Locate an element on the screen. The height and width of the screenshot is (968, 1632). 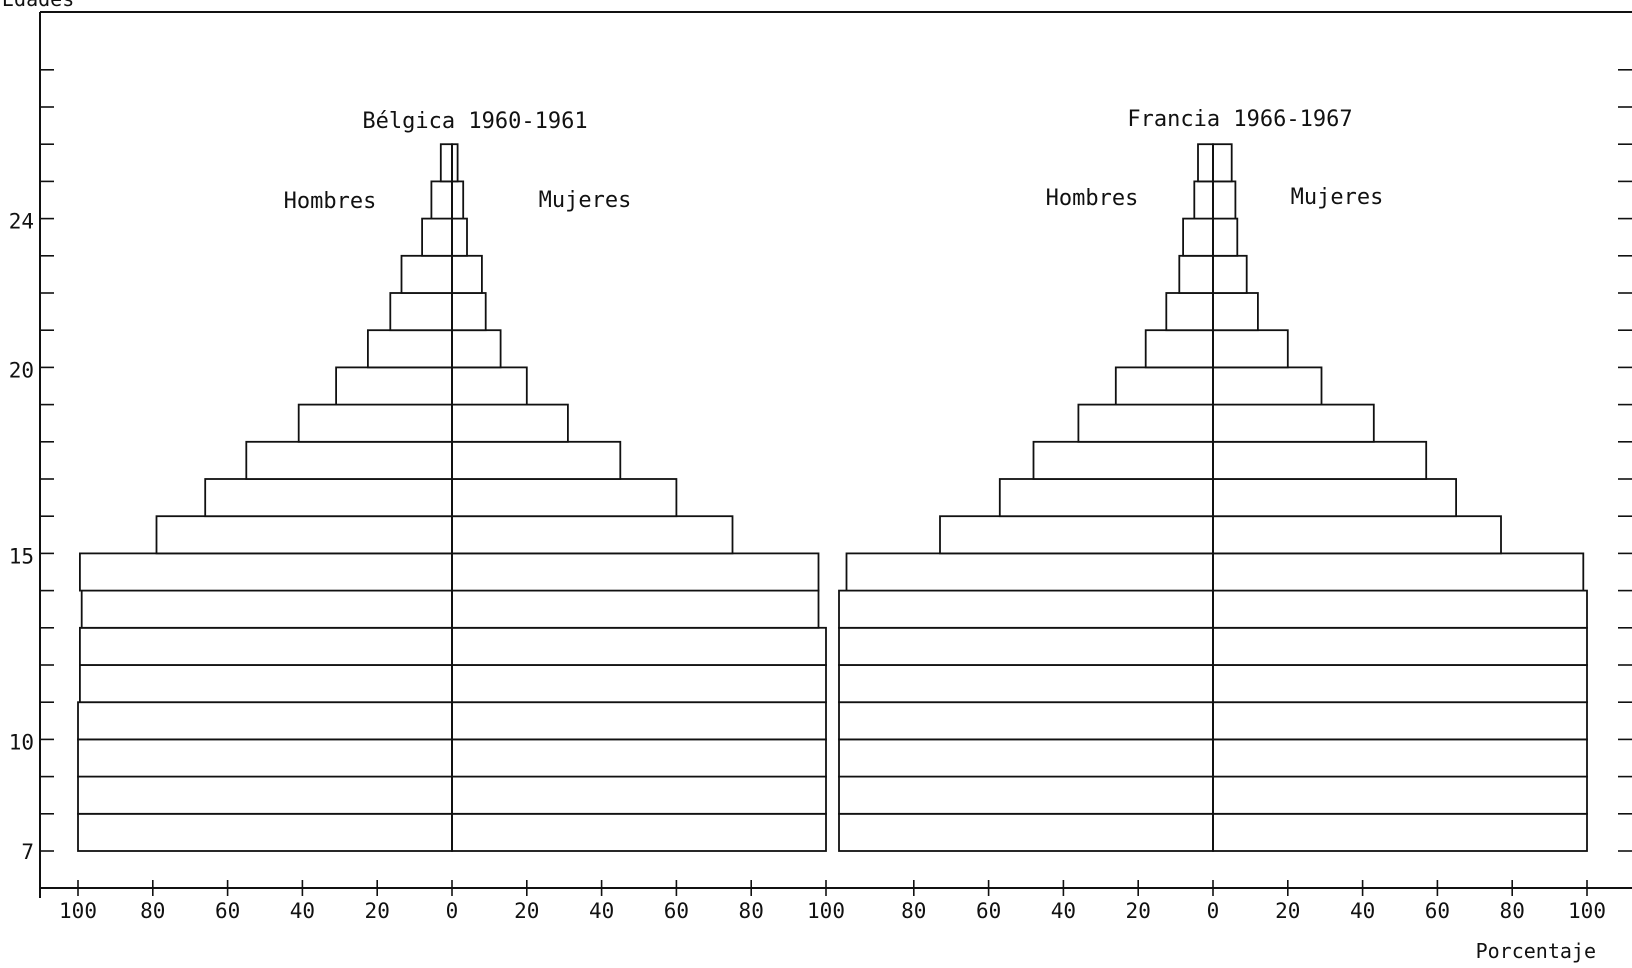
panel-title-francia: Francia 1966-1967 is located at coordinates (1239, 119).